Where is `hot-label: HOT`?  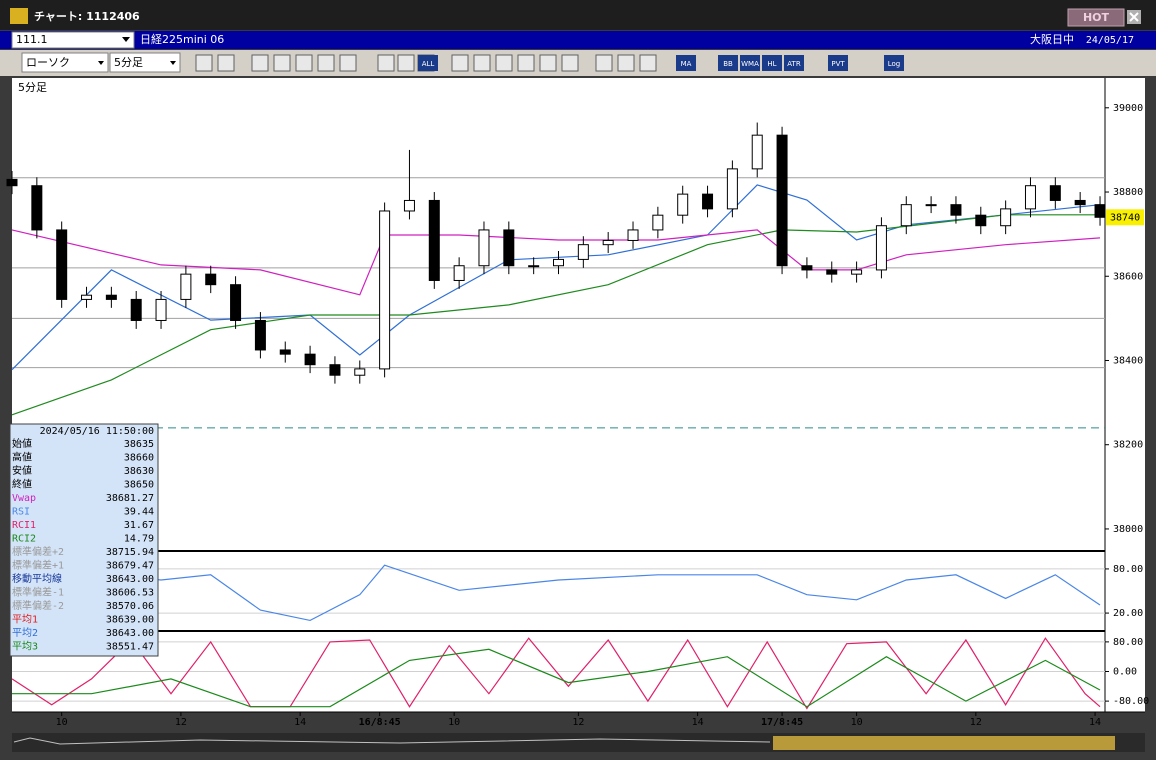
hot-label: HOT is located at coordinates (1096, 17).